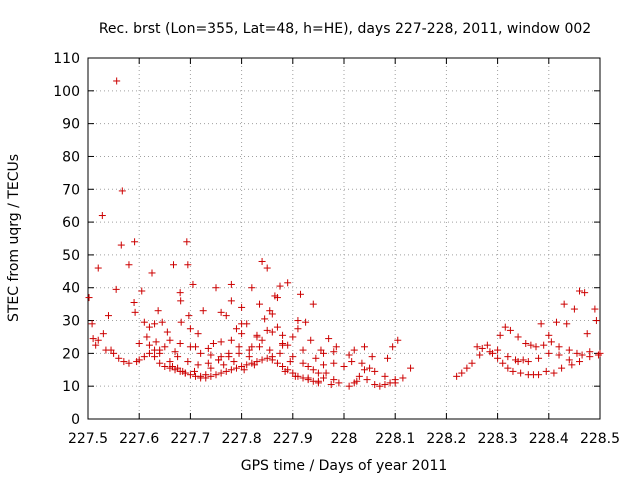 The height and width of the screenshot is (480, 640). Describe the element at coordinates (293, 439) in the screenshot. I see `x-tick-label: 227.9` at that location.